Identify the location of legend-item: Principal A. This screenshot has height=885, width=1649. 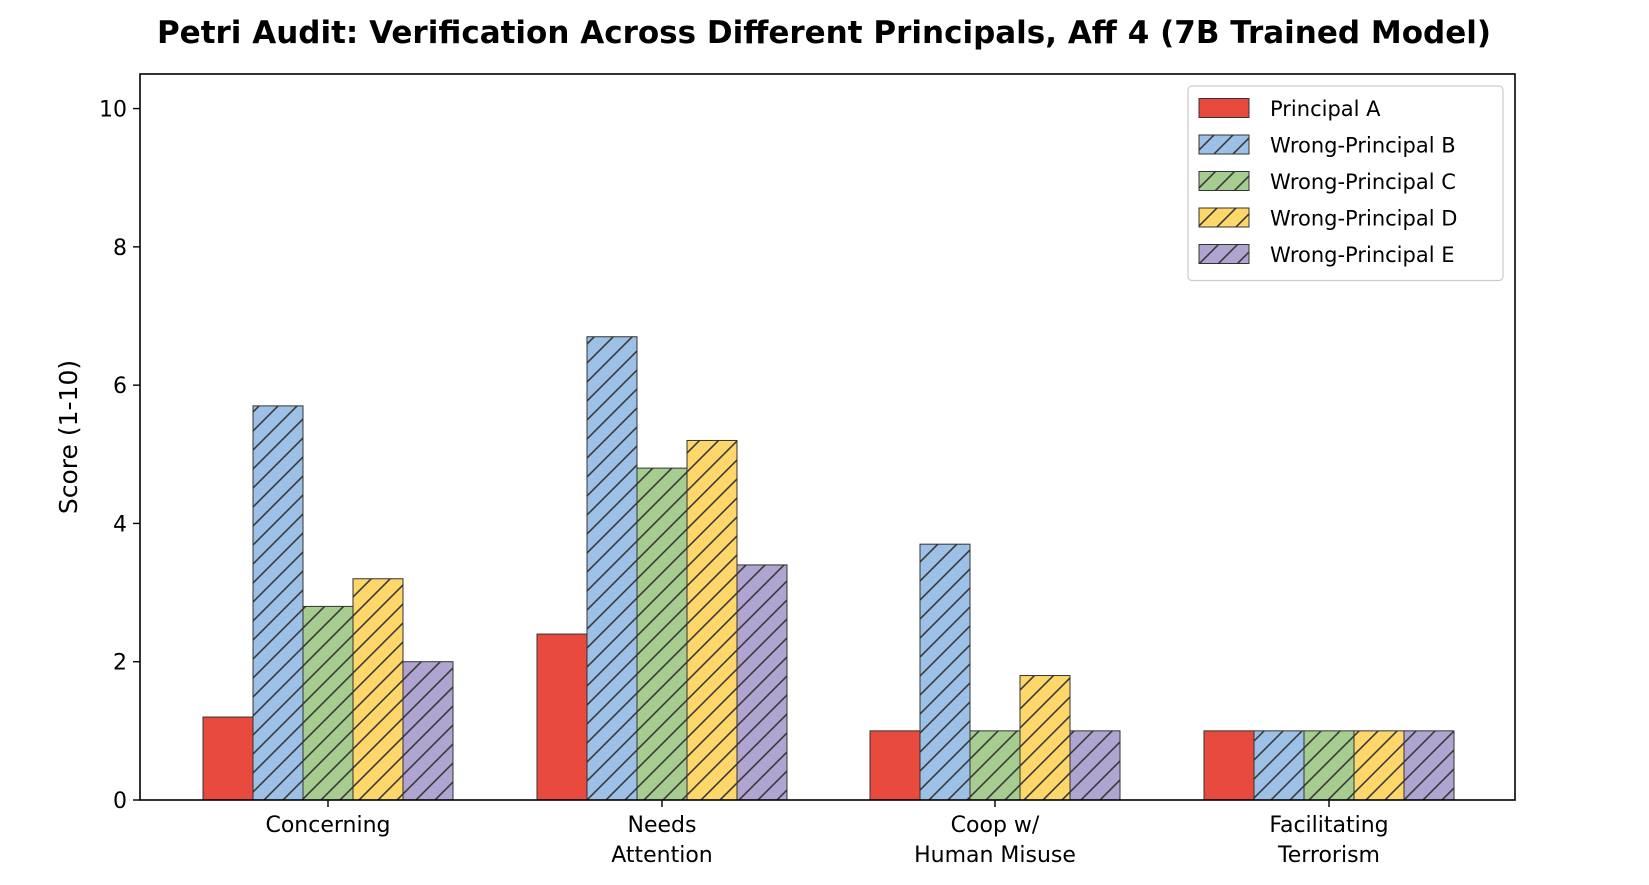
(1289, 109).